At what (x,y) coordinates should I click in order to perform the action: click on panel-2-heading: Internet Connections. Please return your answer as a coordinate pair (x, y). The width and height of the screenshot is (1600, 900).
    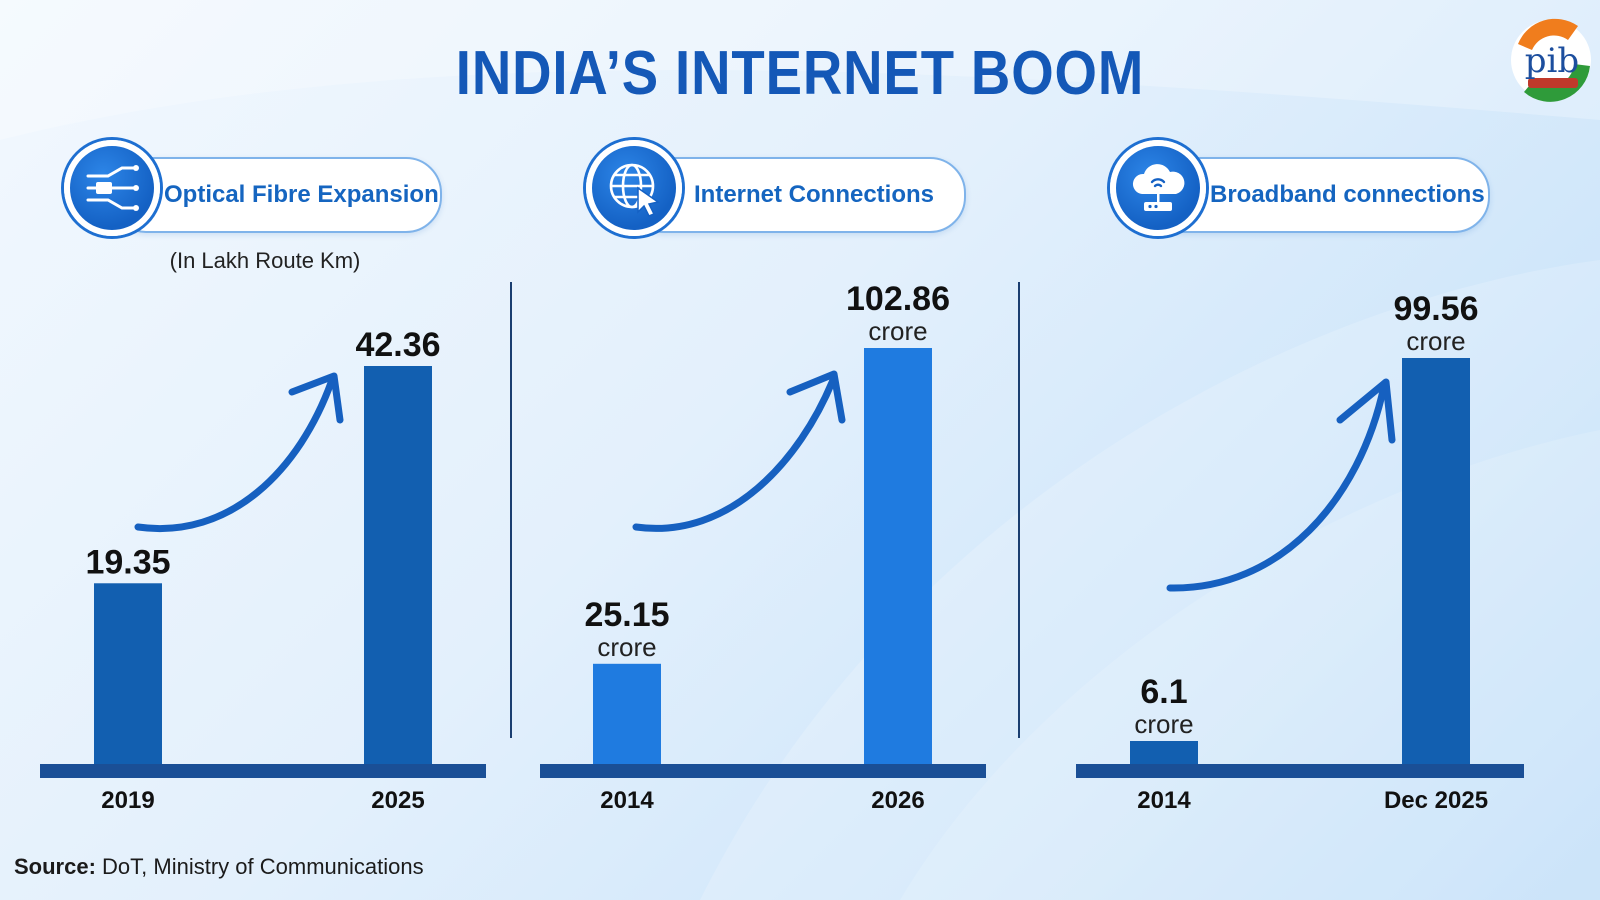
    Looking at the image, I should click on (814, 194).